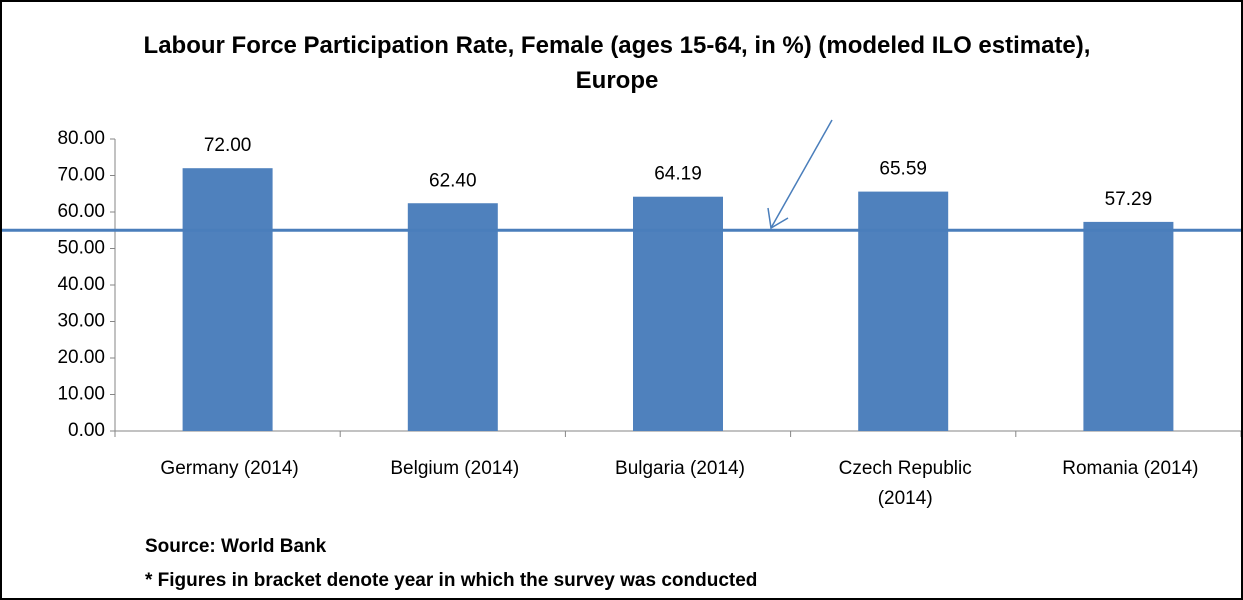  I want to click on annotation-arrowhead, so click(778, 218).